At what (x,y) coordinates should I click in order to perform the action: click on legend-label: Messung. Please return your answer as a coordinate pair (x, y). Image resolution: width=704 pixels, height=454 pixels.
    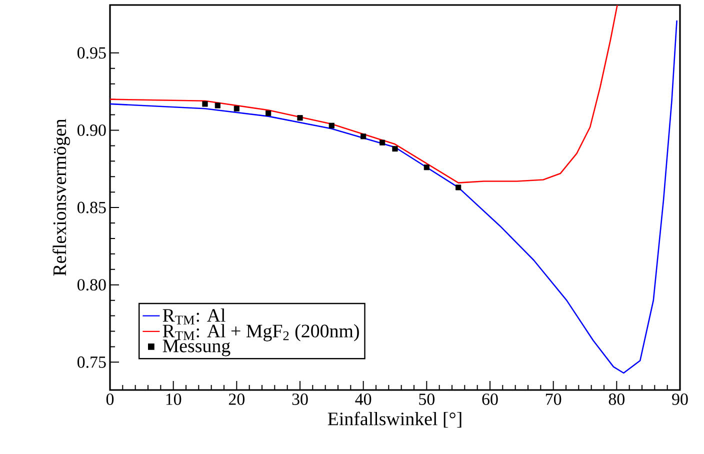
    Looking at the image, I should click on (196, 348).